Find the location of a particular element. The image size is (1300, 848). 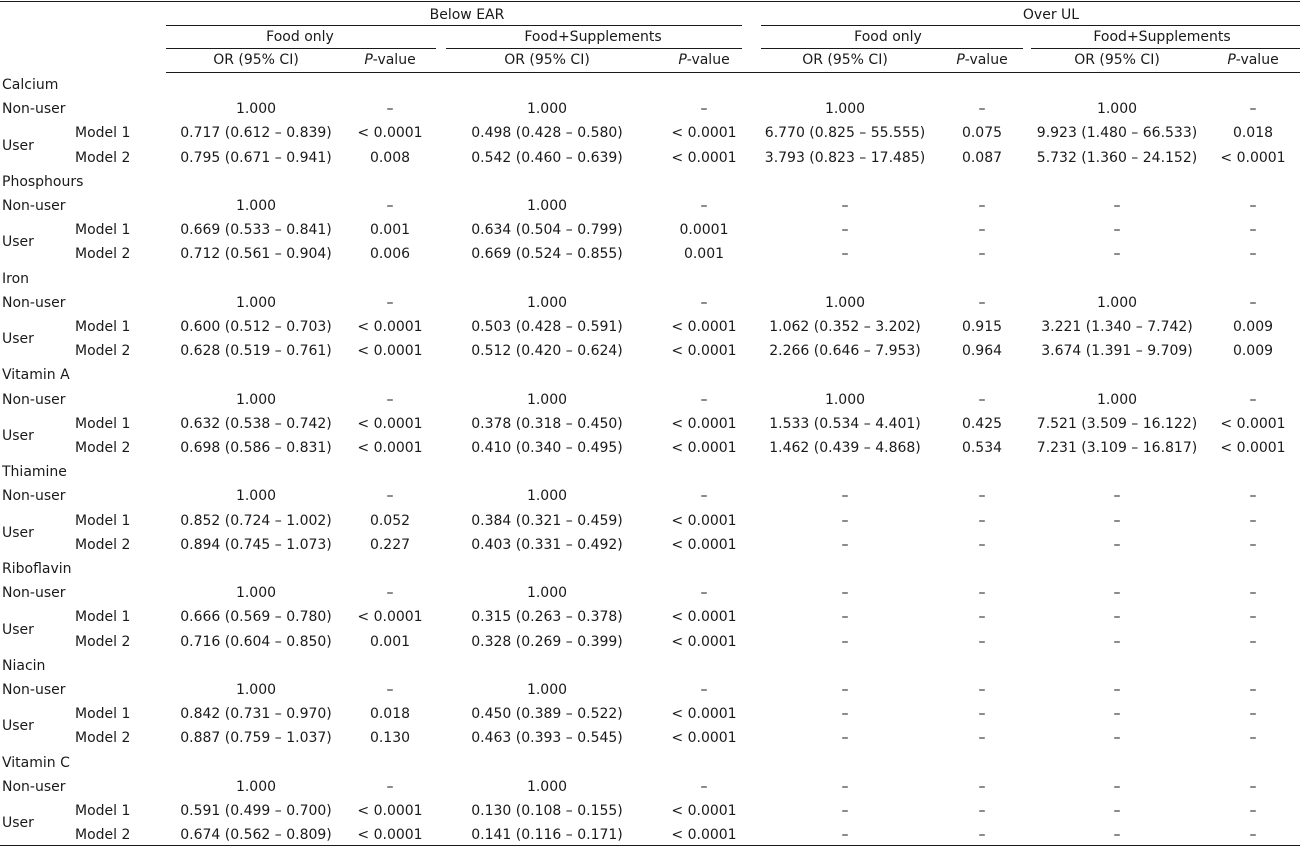

nutrient-row: Vitamin A is located at coordinates (650, 375).